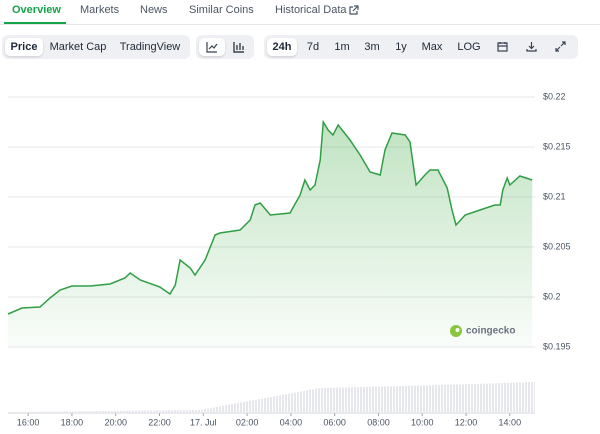  What do you see at coordinates (24, 47) in the screenshot?
I see `toggle-button: Price` at bounding box center [24, 47].